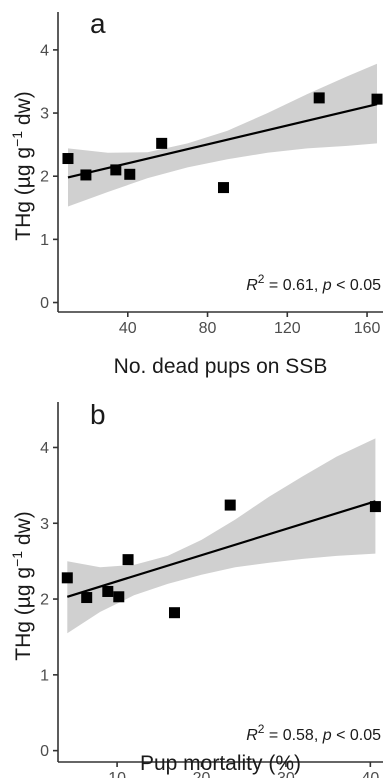 Image resolution: width=388 pixels, height=778 pixels. What do you see at coordinates (287, 328) in the screenshot?
I see `x-tick-label: 120` at bounding box center [287, 328].